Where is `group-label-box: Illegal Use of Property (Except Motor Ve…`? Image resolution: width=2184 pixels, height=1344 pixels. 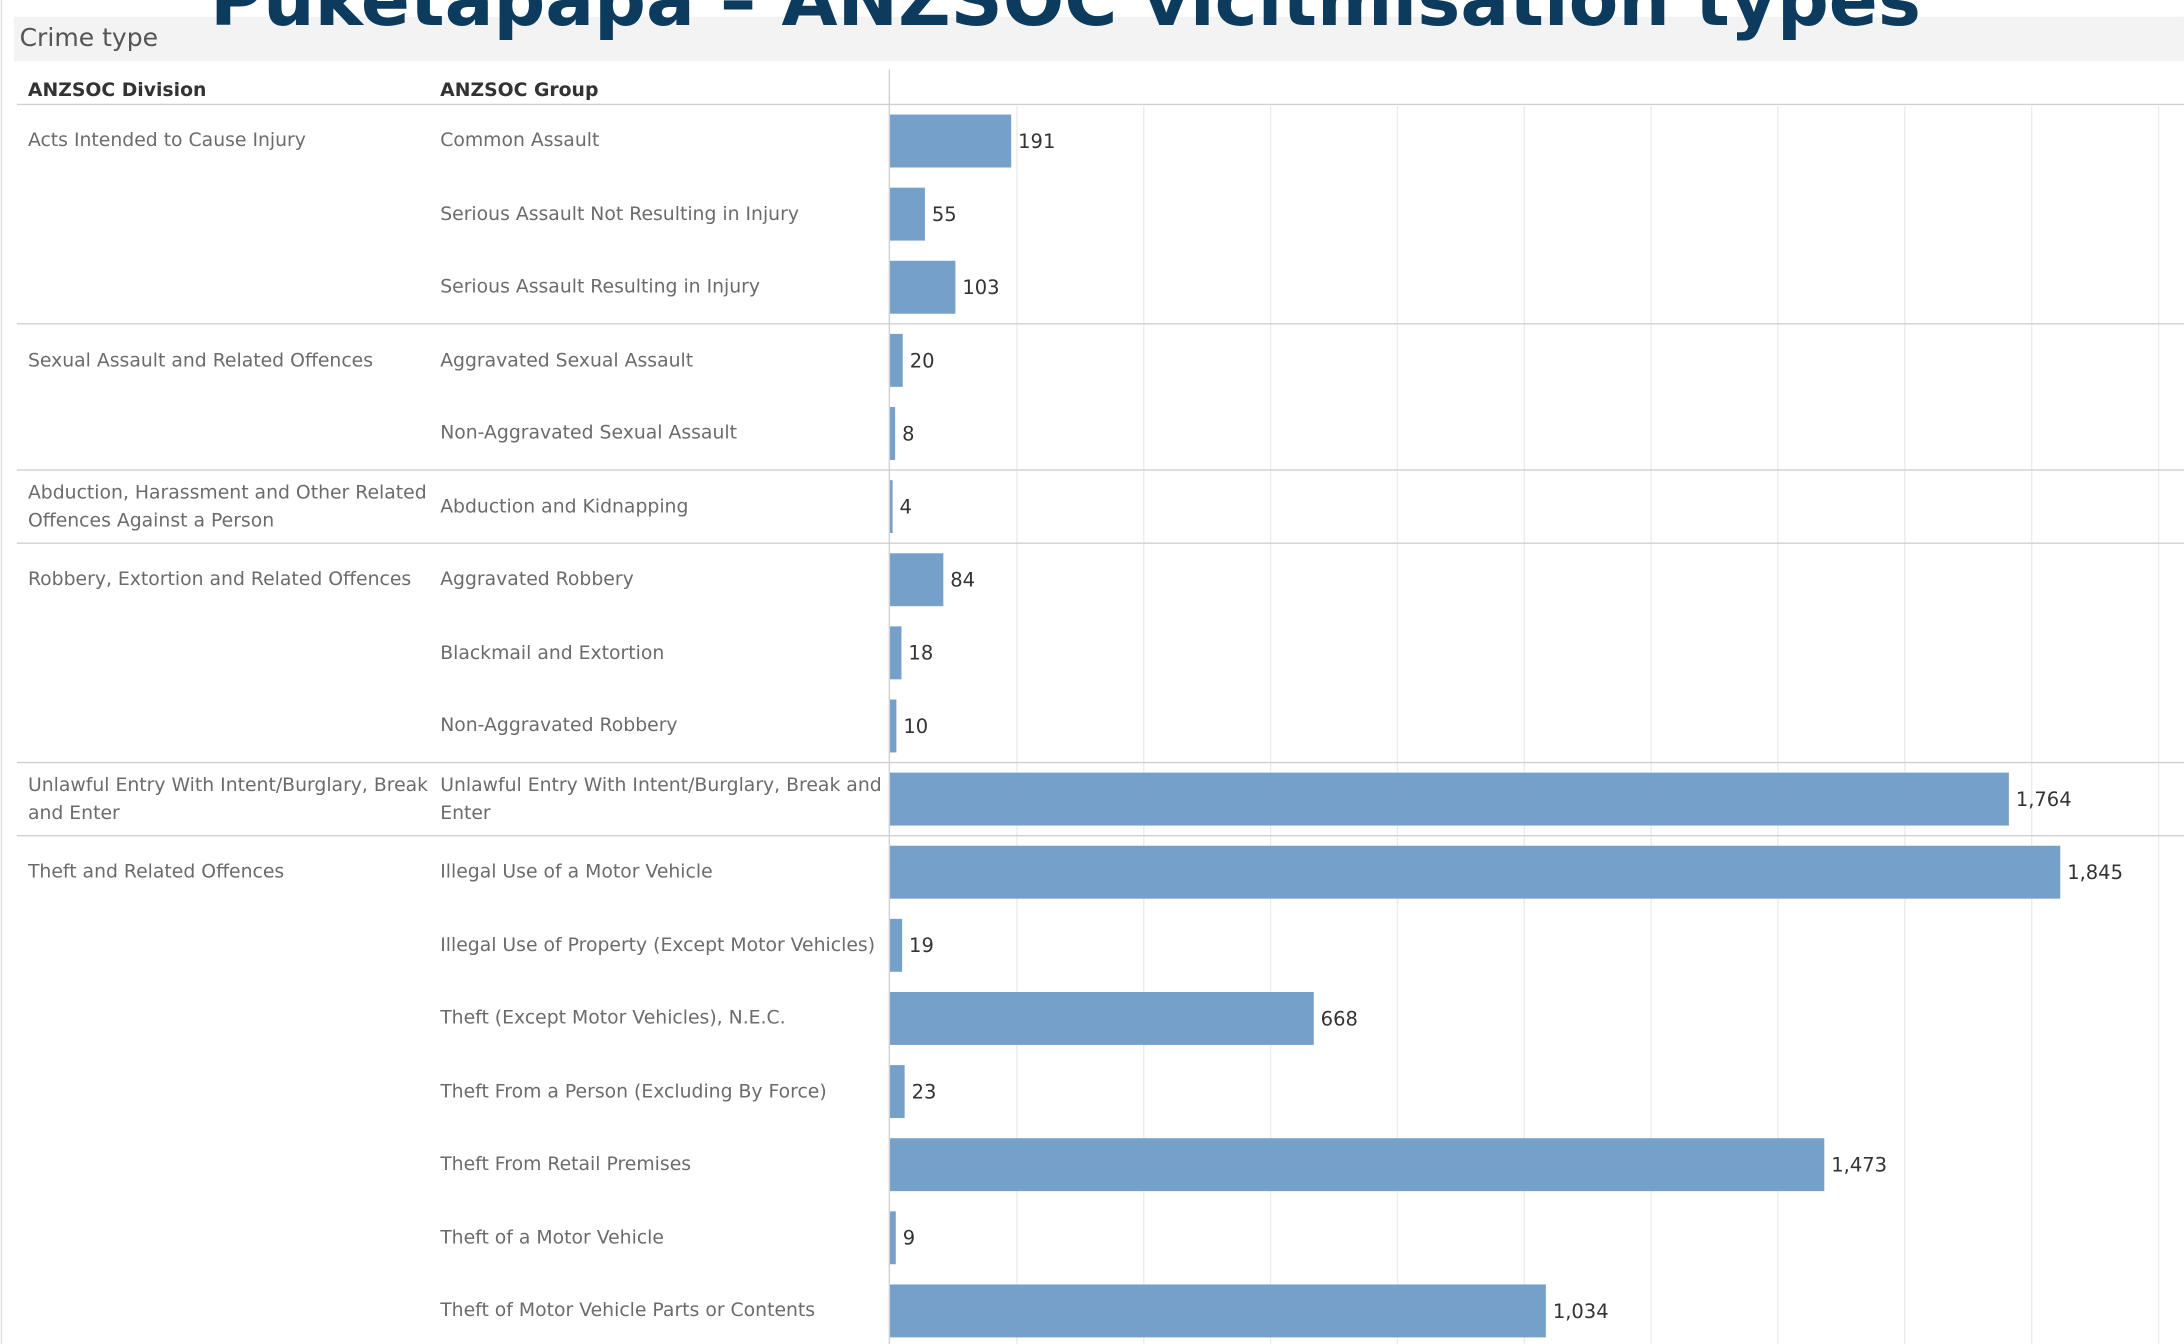 group-label-box: Illegal Use of Property (Except Motor Ve… is located at coordinates (658, 945).